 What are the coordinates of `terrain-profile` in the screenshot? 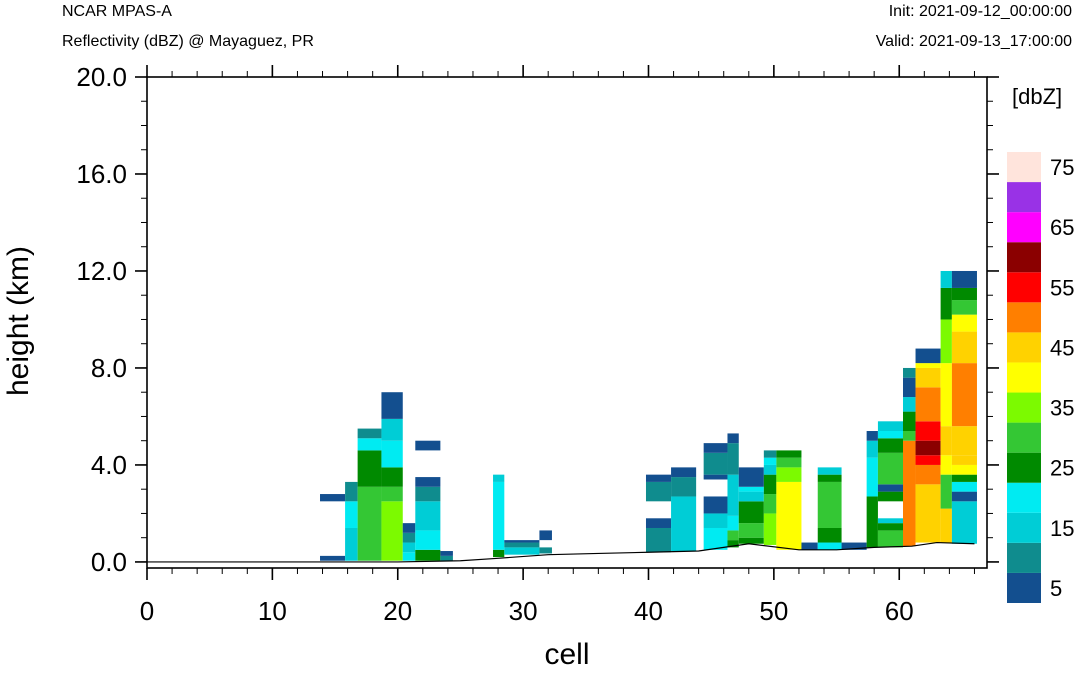 It's located at (561, 552).